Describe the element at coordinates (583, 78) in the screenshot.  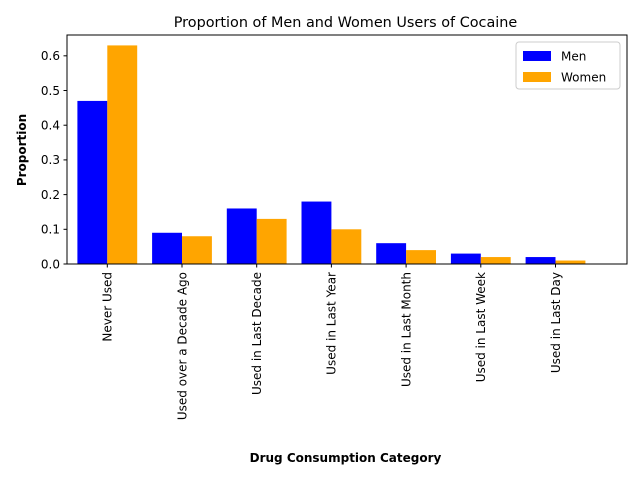
I see `legend-label-women: Women` at that location.